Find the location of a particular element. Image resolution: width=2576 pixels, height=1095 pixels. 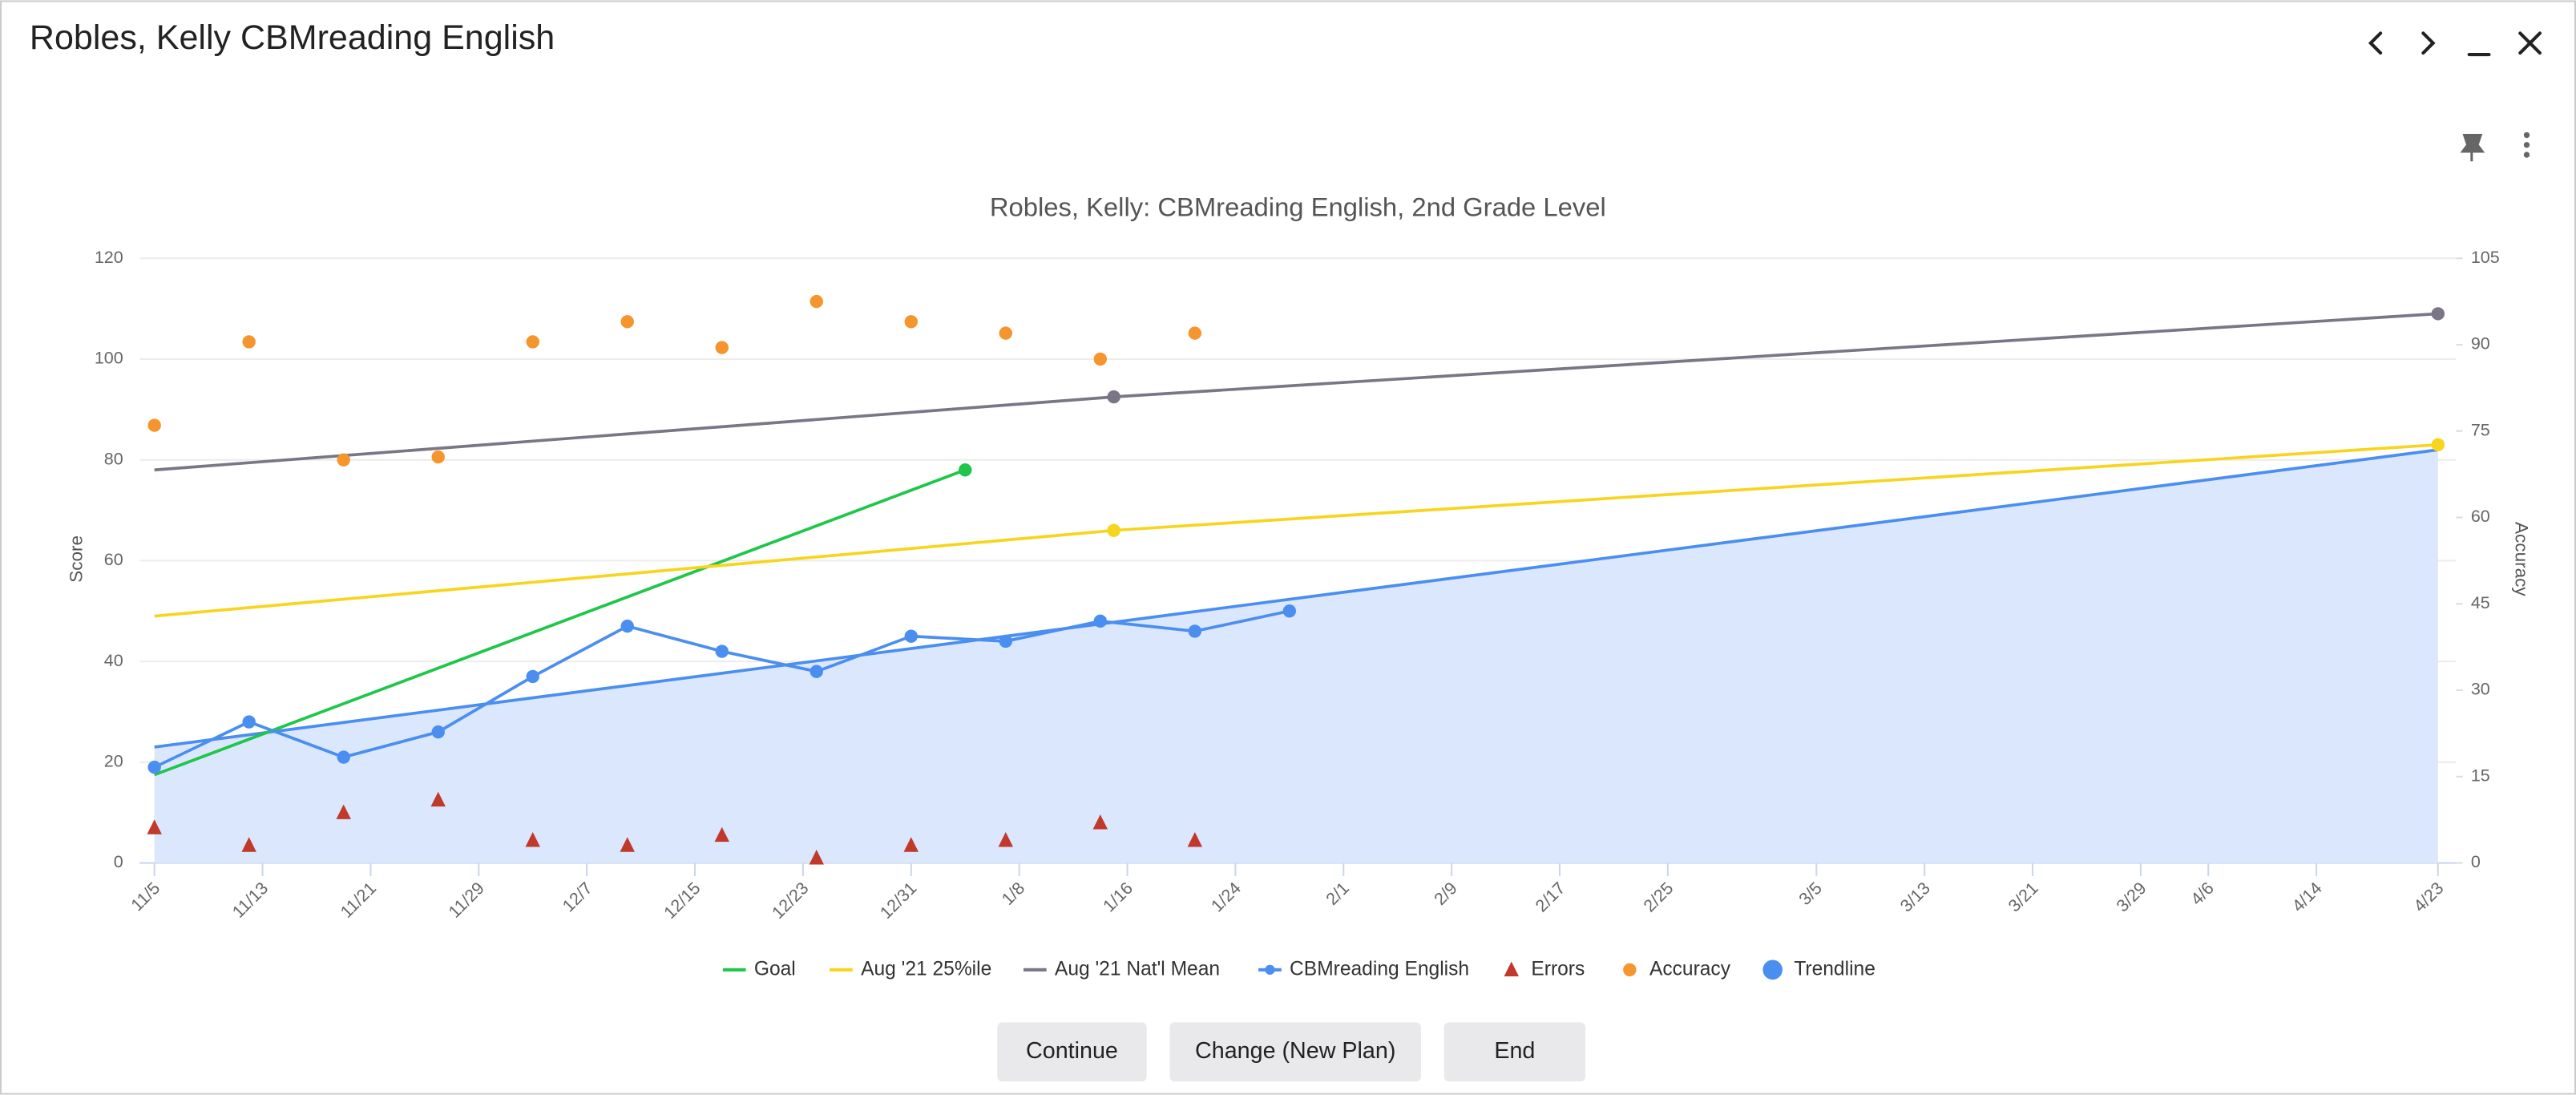

legend-item: Errors is located at coordinates (1544, 969).